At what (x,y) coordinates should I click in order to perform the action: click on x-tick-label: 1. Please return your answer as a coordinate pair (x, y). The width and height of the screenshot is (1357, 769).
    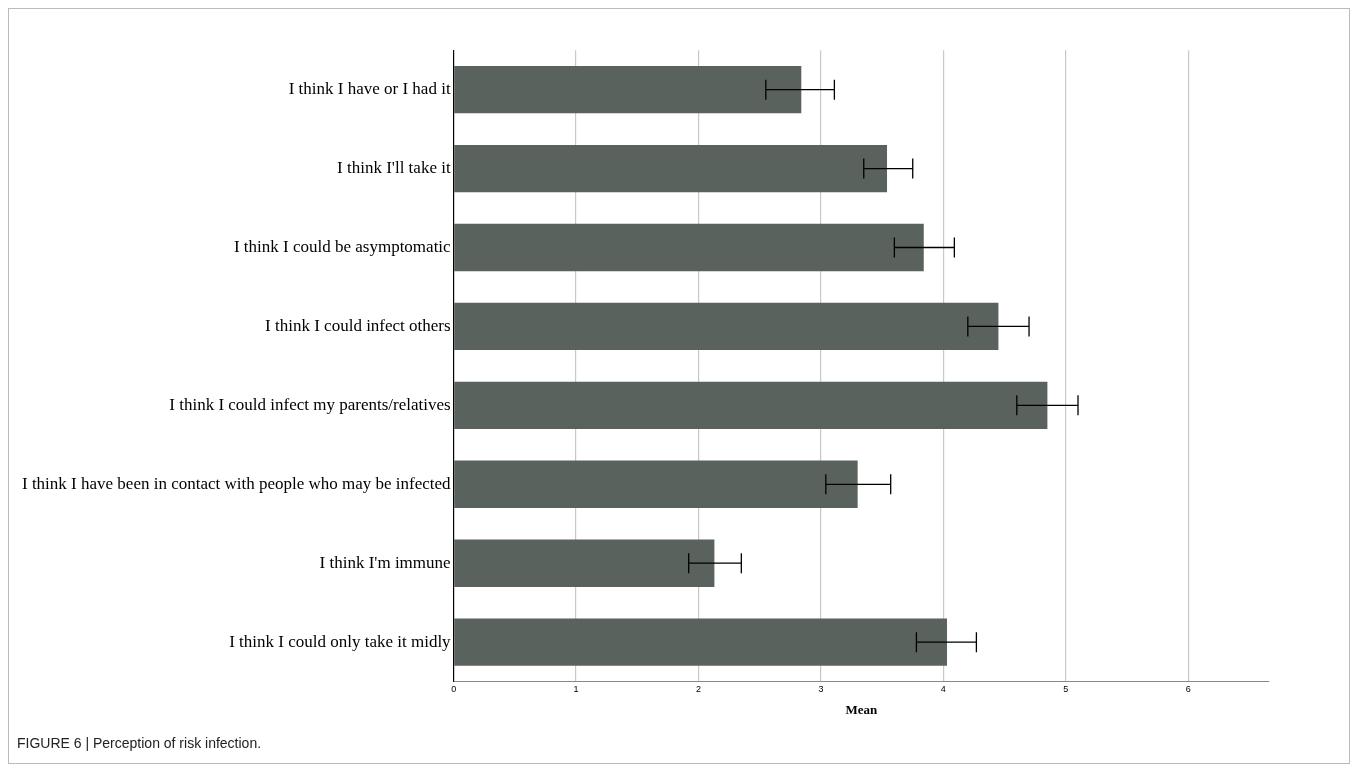
    Looking at the image, I should click on (576, 689).